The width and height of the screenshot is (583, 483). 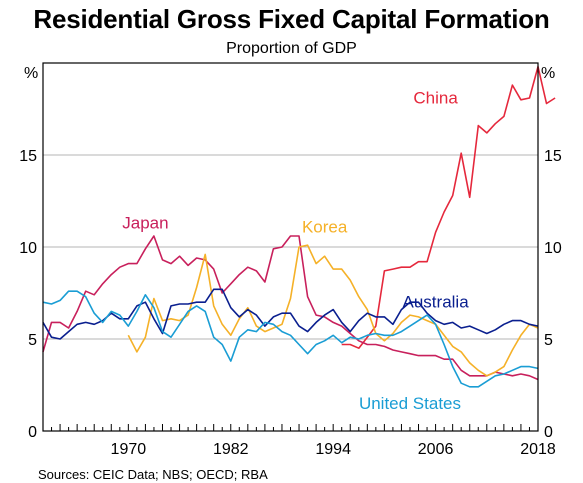 What do you see at coordinates (129, 449) in the screenshot?
I see `x-tick-1970: 1970` at bounding box center [129, 449].